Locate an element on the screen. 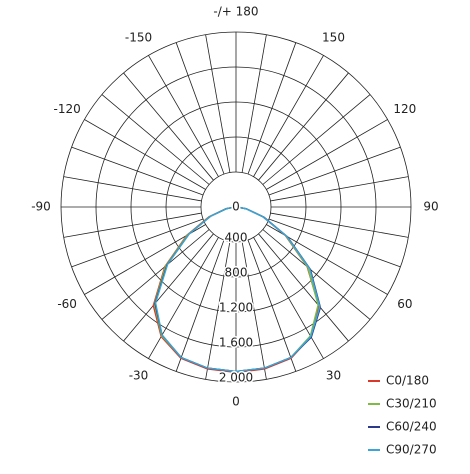 This screenshot has height=474, width=470. radial-label: 400 is located at coordinates (236, 238).